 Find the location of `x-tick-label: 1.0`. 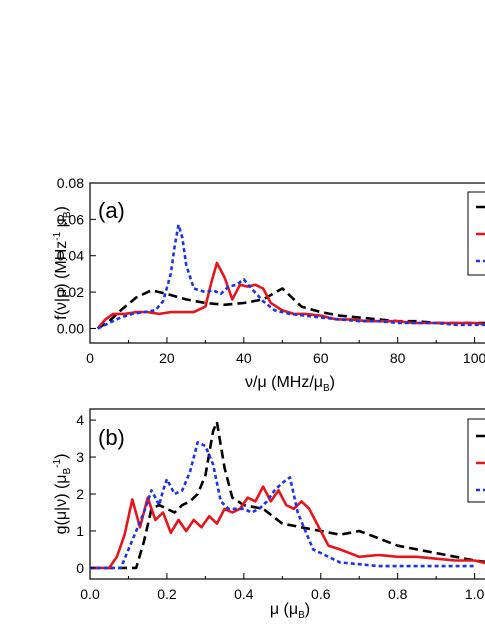

x-tick-label: 1.0 is located at coordinates (475, 594).